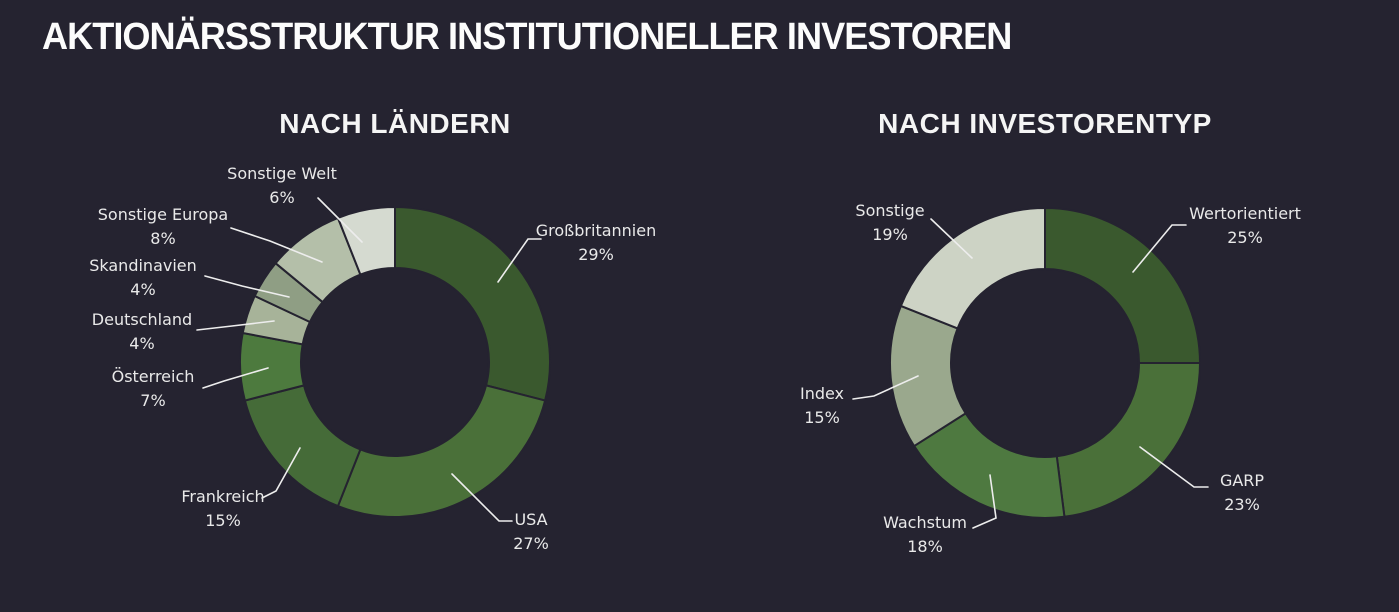 The width and height of the screenshot is (1399, 612). I want to click on leader-line-sonstige, so click(951, 238).